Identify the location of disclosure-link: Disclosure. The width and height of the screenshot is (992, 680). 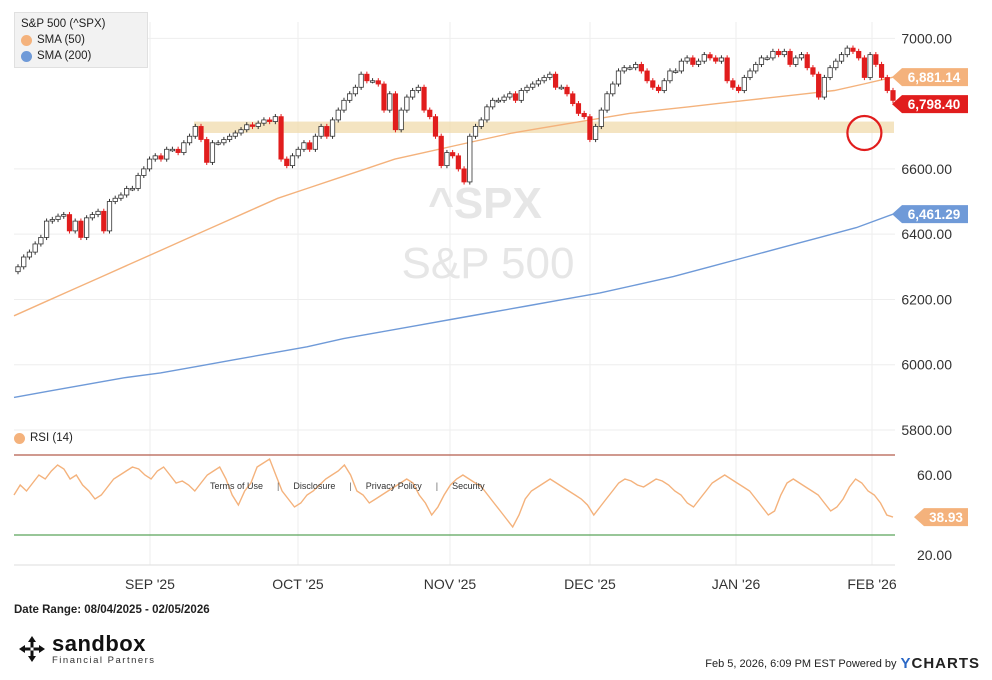
(314, 486).